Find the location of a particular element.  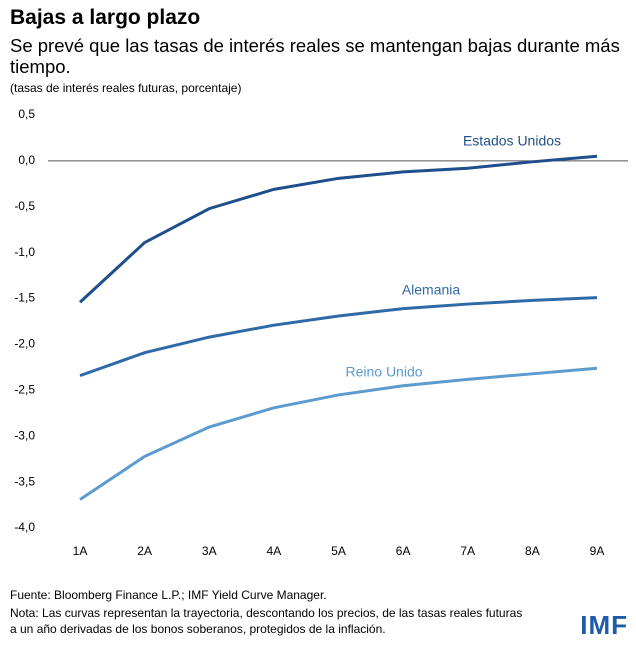

y-tick-label: 0,5 is located at coordinates (26, 114).